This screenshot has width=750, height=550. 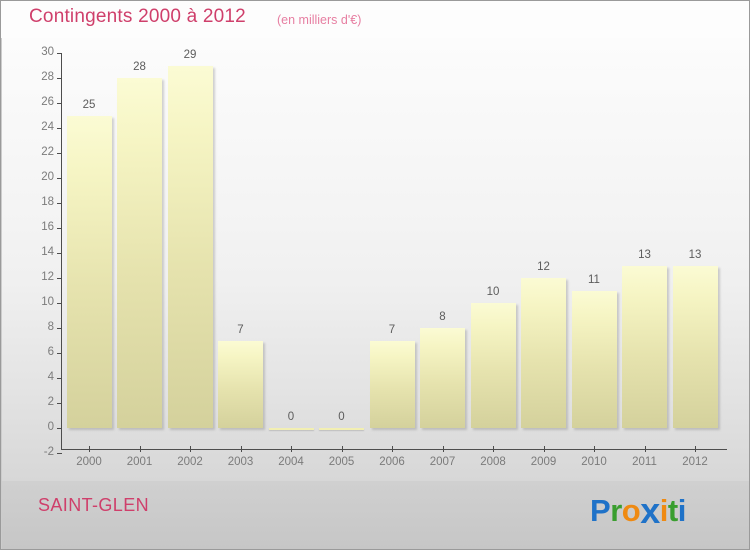 I want to click on bar-2004, so click(x=291, y=429).